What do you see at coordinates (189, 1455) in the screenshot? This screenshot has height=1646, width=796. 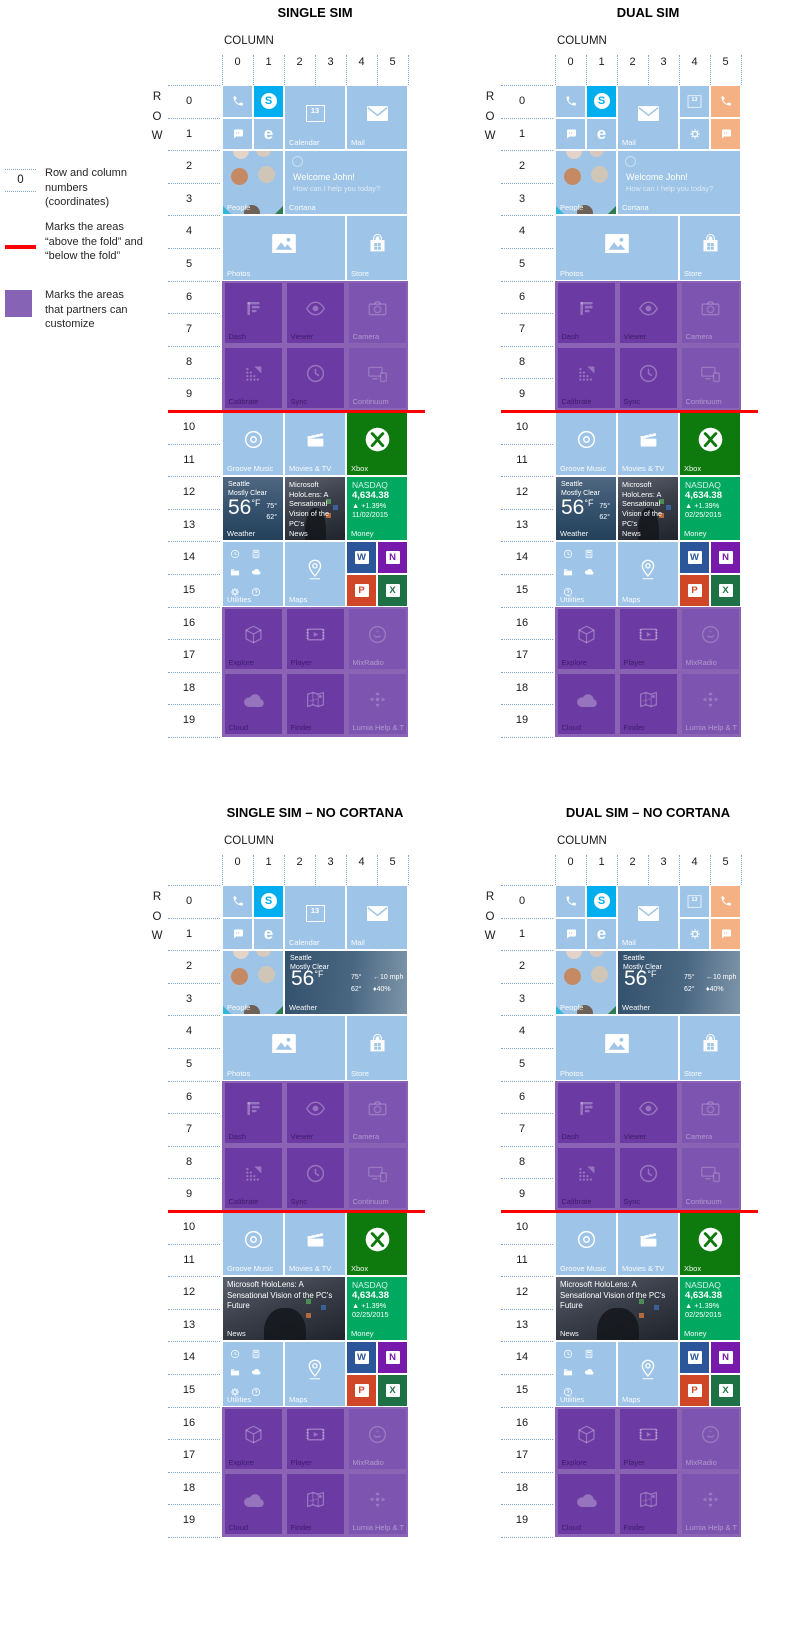 I see `row-number: 17` at bounding box center [189, 1455].